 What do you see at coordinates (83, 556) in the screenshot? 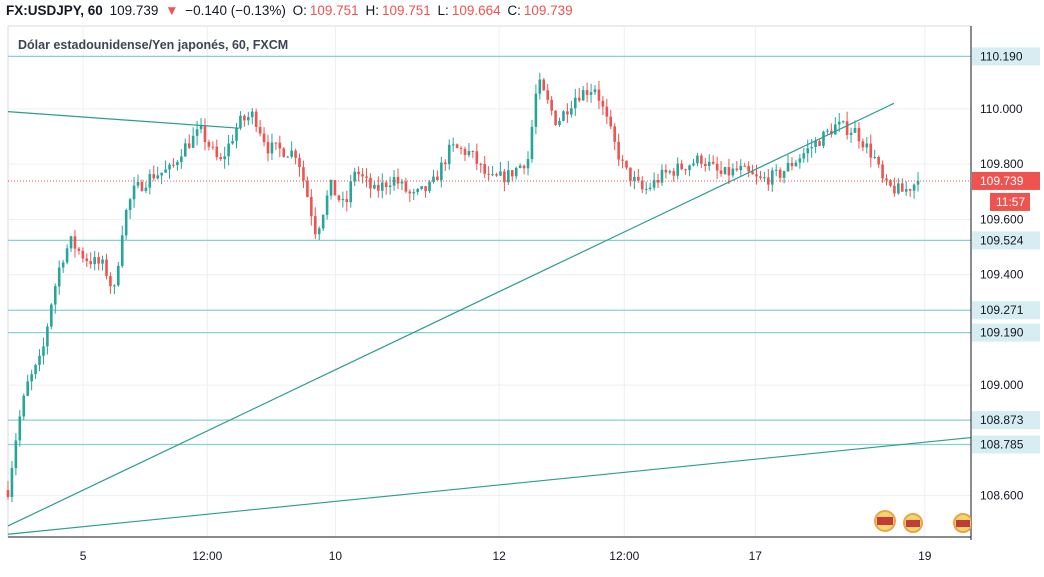
I see `time-tick-label: 5` at bounding box center [83, 556].